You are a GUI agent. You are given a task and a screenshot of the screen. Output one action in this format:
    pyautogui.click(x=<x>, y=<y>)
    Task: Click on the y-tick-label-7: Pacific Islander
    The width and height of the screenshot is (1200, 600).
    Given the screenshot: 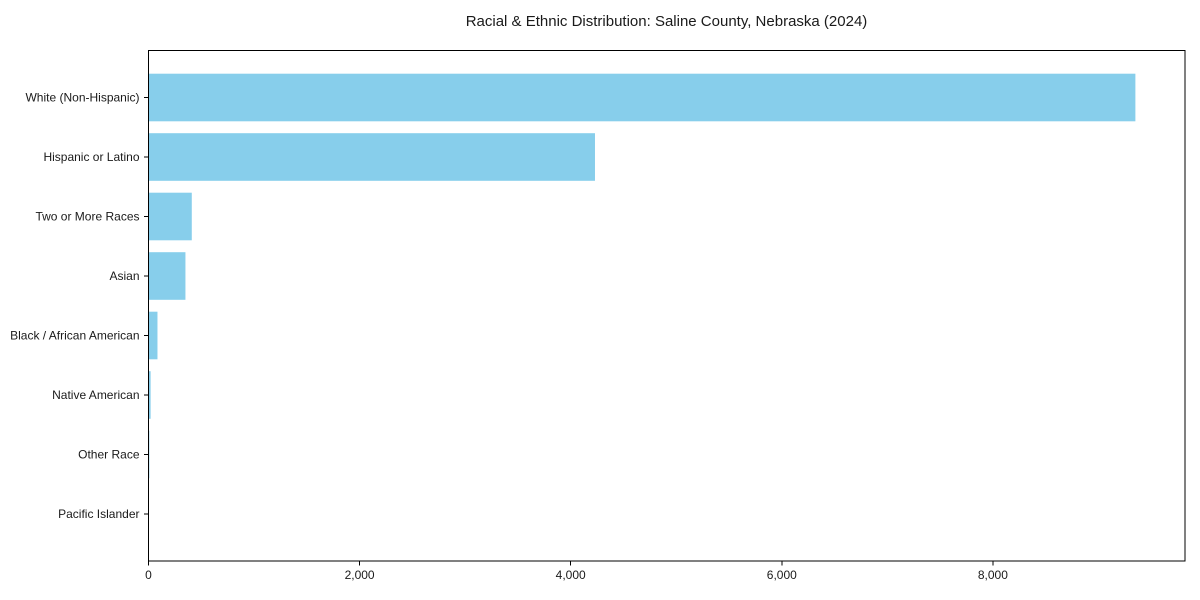 What is the action you would take?
    pyautogui.click(x=98, y=514)
    